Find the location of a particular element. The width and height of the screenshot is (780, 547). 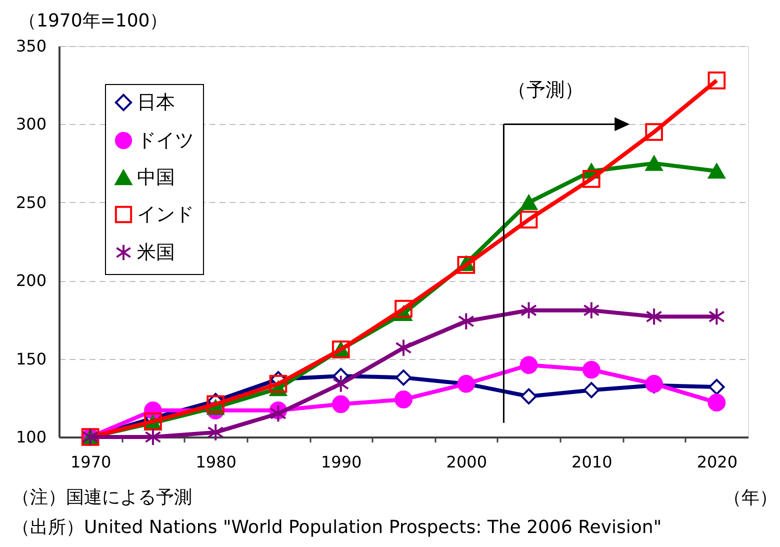

text: （出所）United Nations "World Population Prospects: The 2006 Revision" is located at coordinates (337, 527).